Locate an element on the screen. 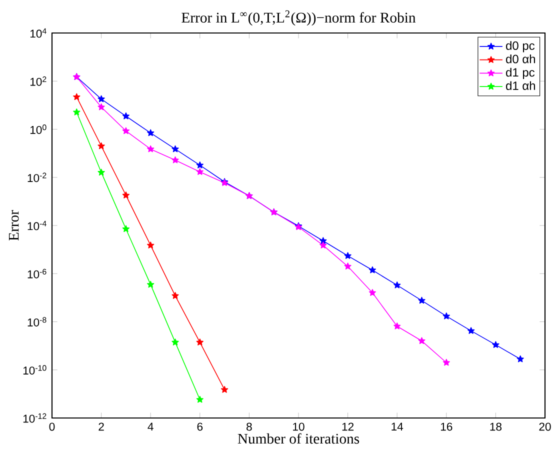 Image resolution: width=554 pixels, height=454 pixels. chart-title: Error in L$^{∞}$(0,T;L$^{2}$(Ω))−norm for Robin is located at coordinates (299, 18).